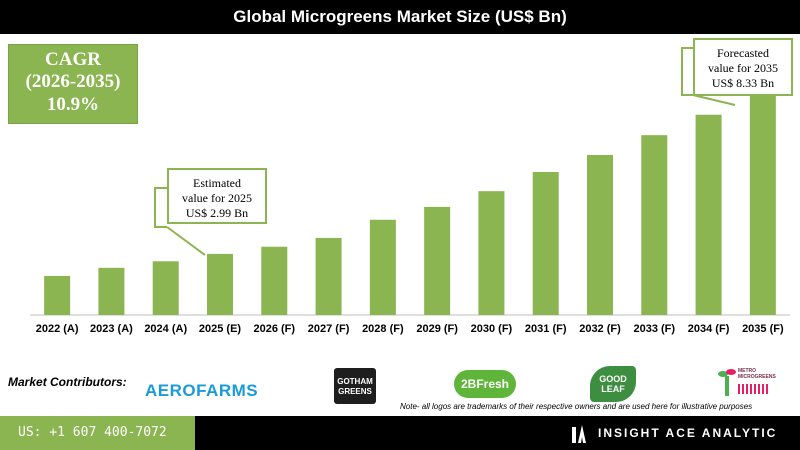  I want to click on cagr-period: (2026-2035), so click(73, 81).